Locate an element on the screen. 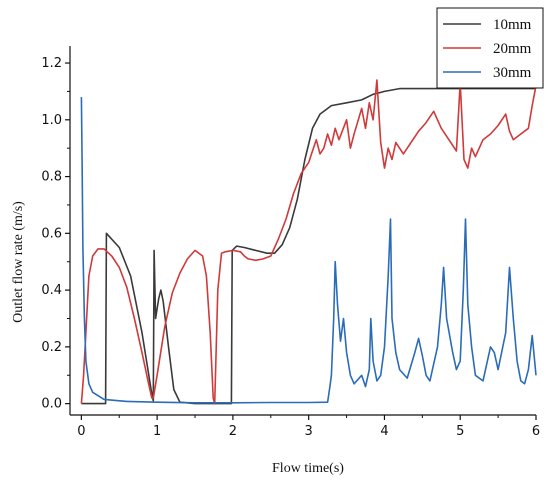  y-tick-label: 1.2 is located at coordinates (51, 63).